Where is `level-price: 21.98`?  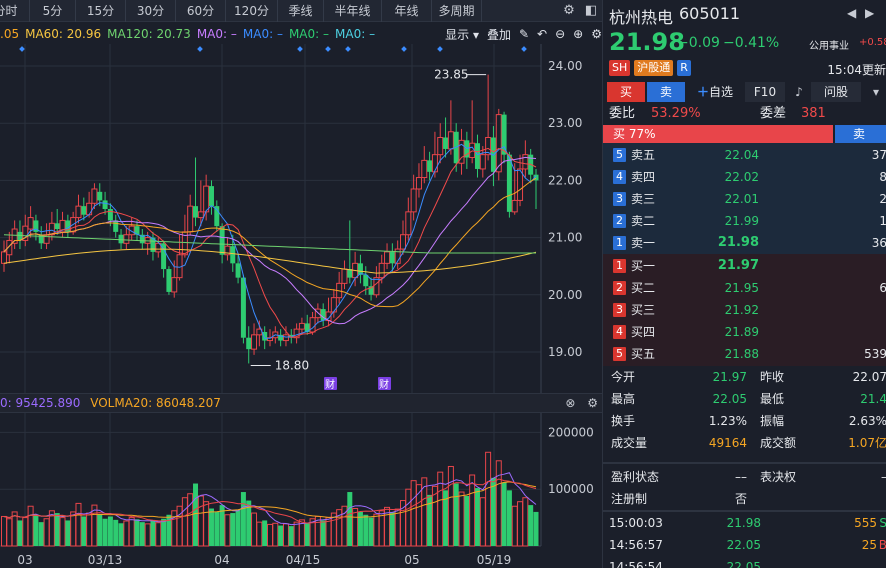 level-price: 21.98 is located at coordinates (738, 242).